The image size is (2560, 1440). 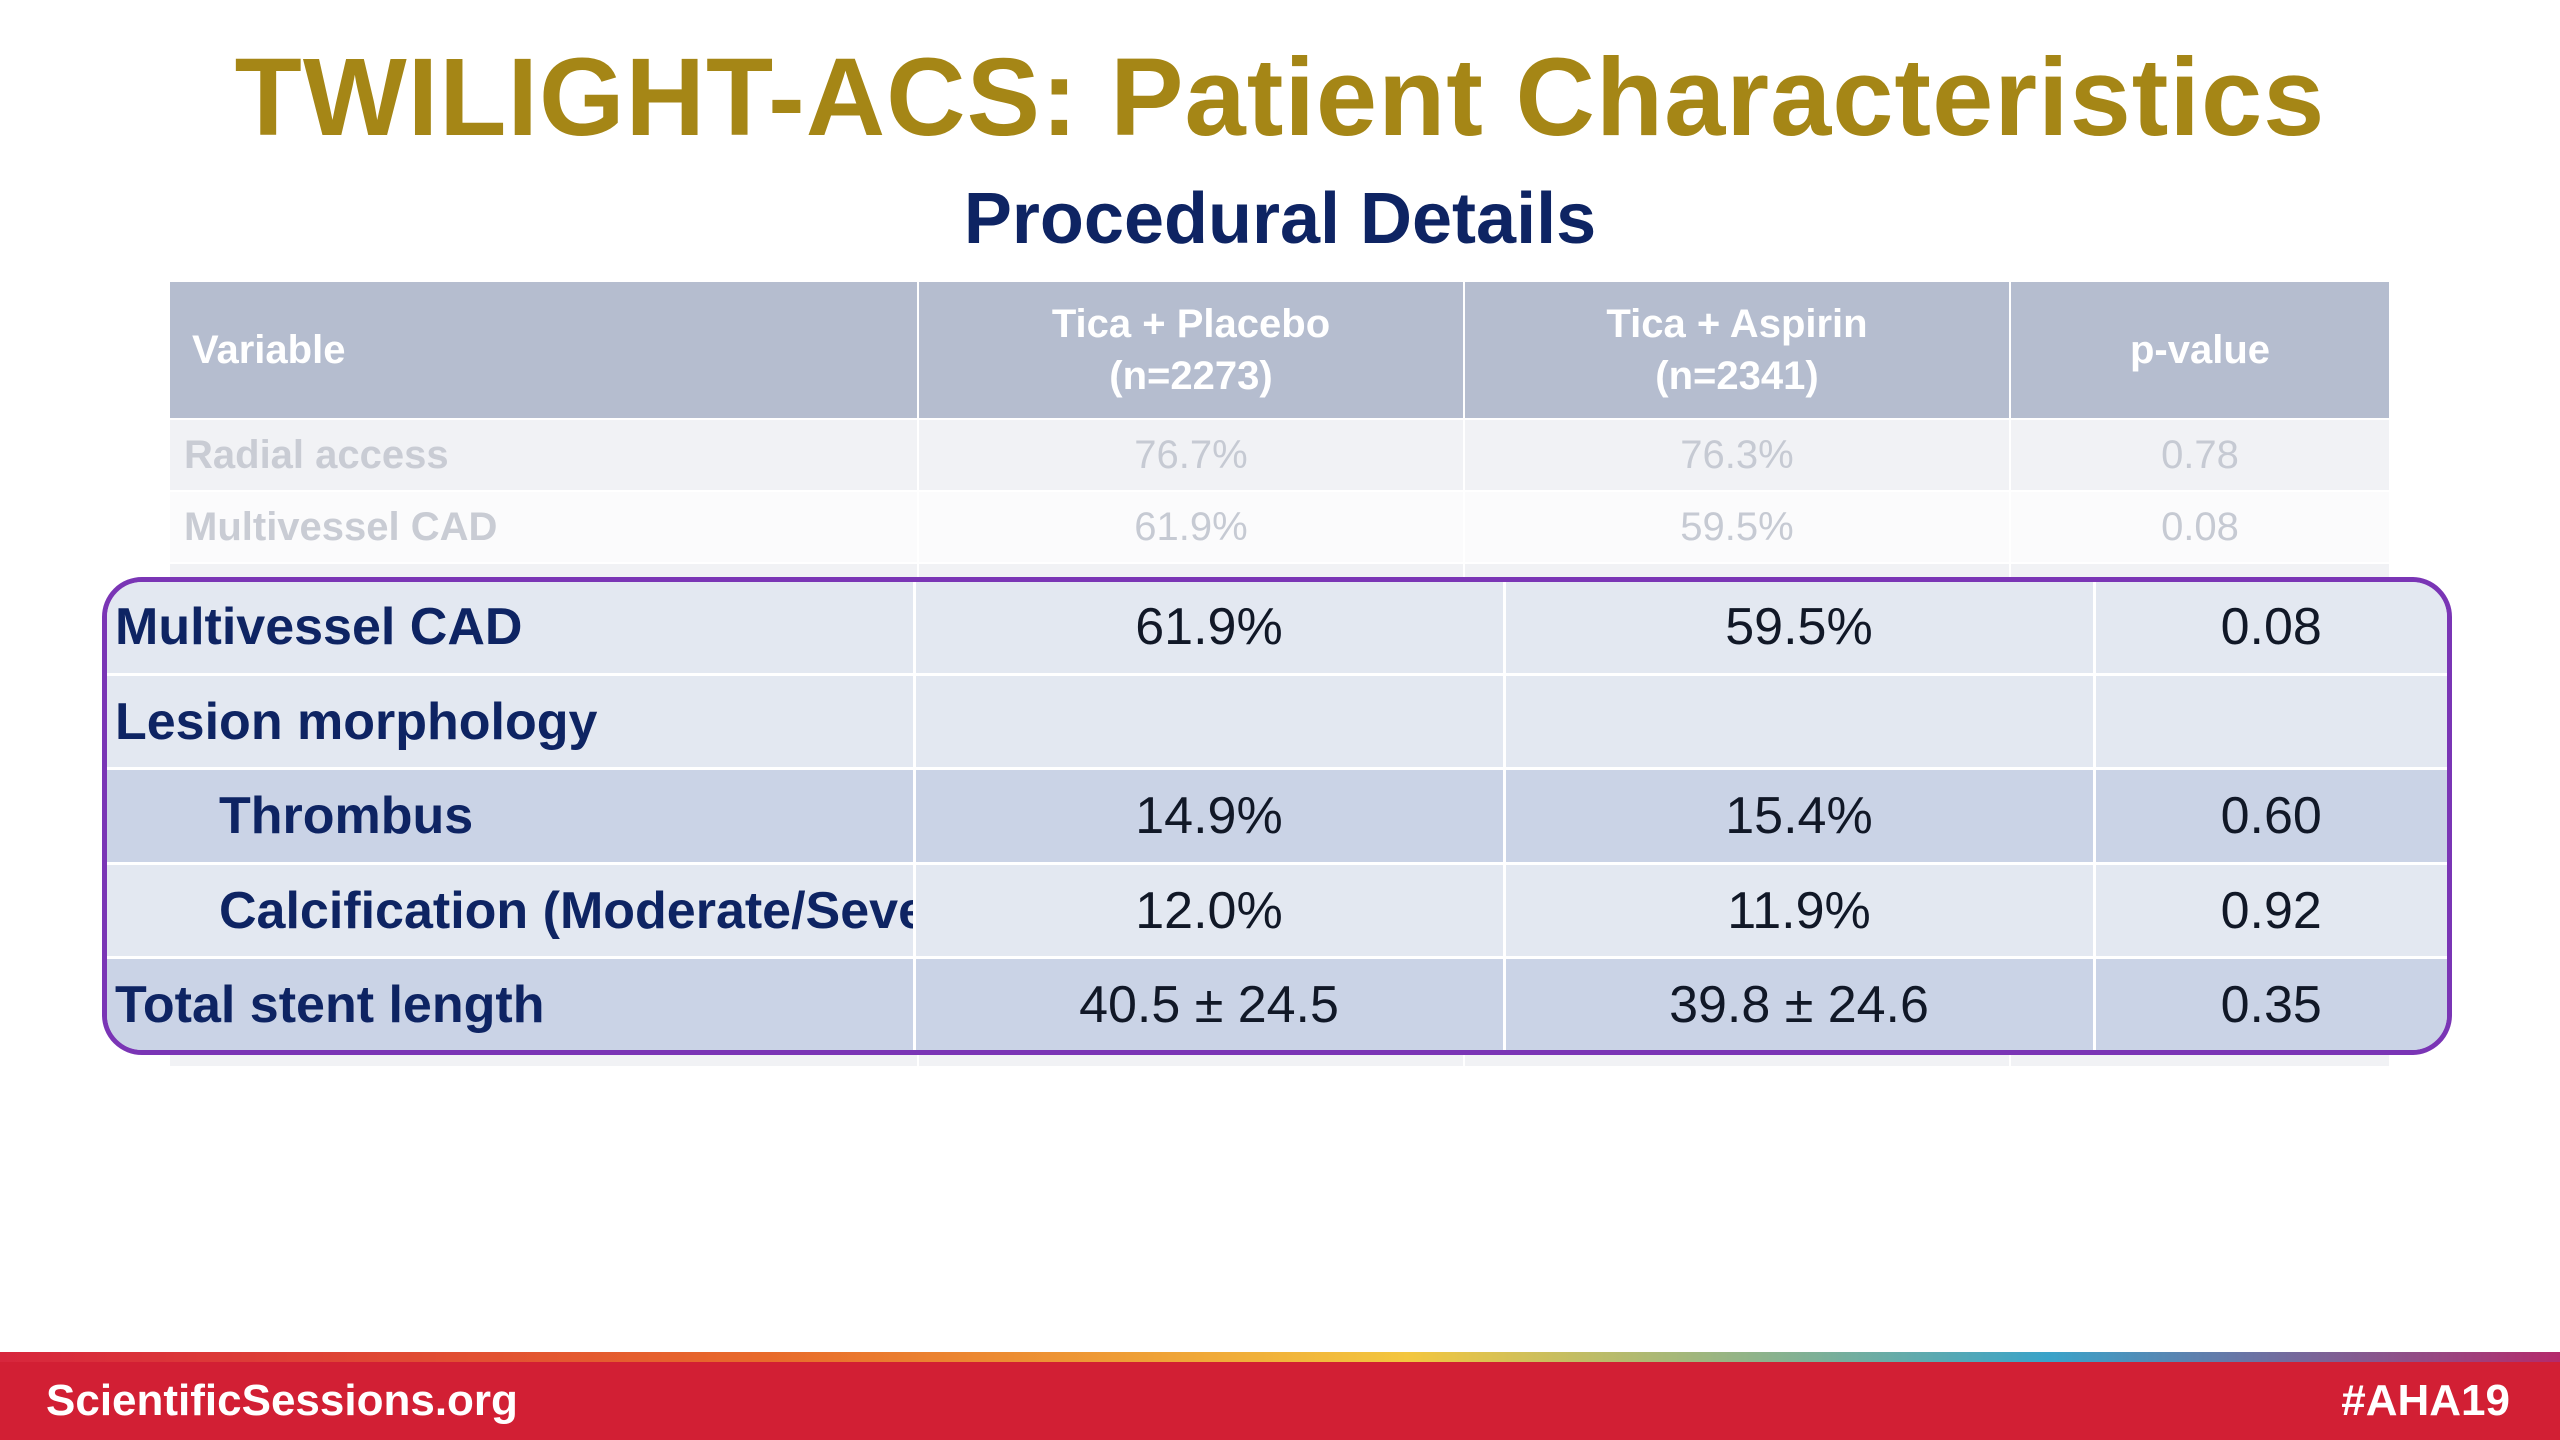 What do you see at coordinates (2270, 911) in the screenshot?
I see `cell-p-value: 0.92` at bounding box center [2270, 911].